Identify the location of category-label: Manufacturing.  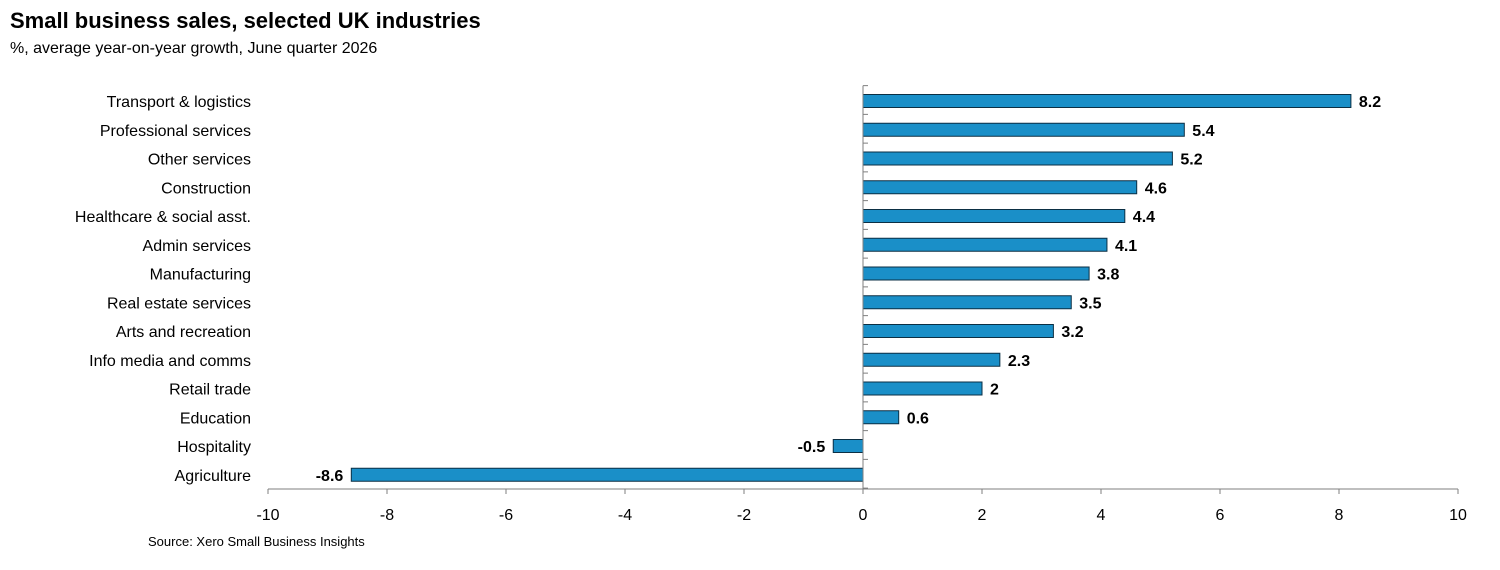
(200, 275).